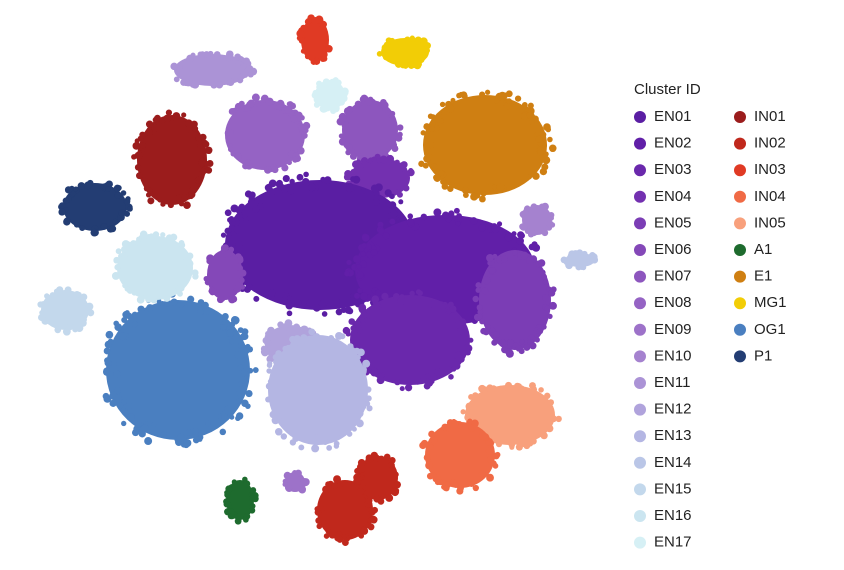  I want to click on legend-label: EN01, so click(673, 116).